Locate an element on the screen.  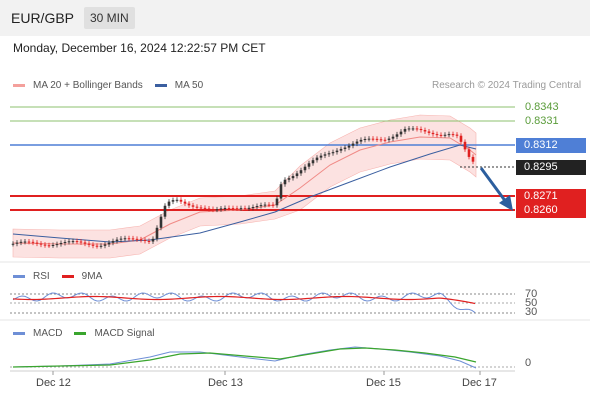
current-price-badge: 0.8295 is located at coordinates (551, 167).